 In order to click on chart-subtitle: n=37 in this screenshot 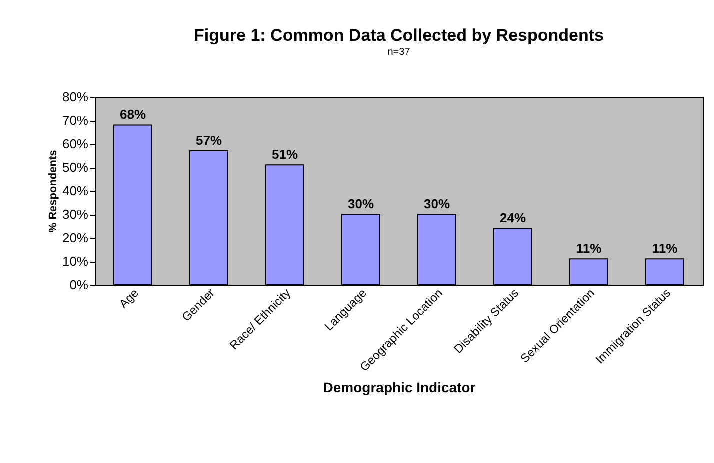, I will do `click(399, 52)`.